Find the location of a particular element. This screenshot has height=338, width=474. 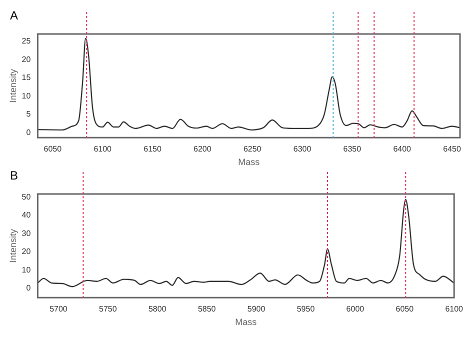

x-tick-label: 5900 is located at coordinates (256, 309).